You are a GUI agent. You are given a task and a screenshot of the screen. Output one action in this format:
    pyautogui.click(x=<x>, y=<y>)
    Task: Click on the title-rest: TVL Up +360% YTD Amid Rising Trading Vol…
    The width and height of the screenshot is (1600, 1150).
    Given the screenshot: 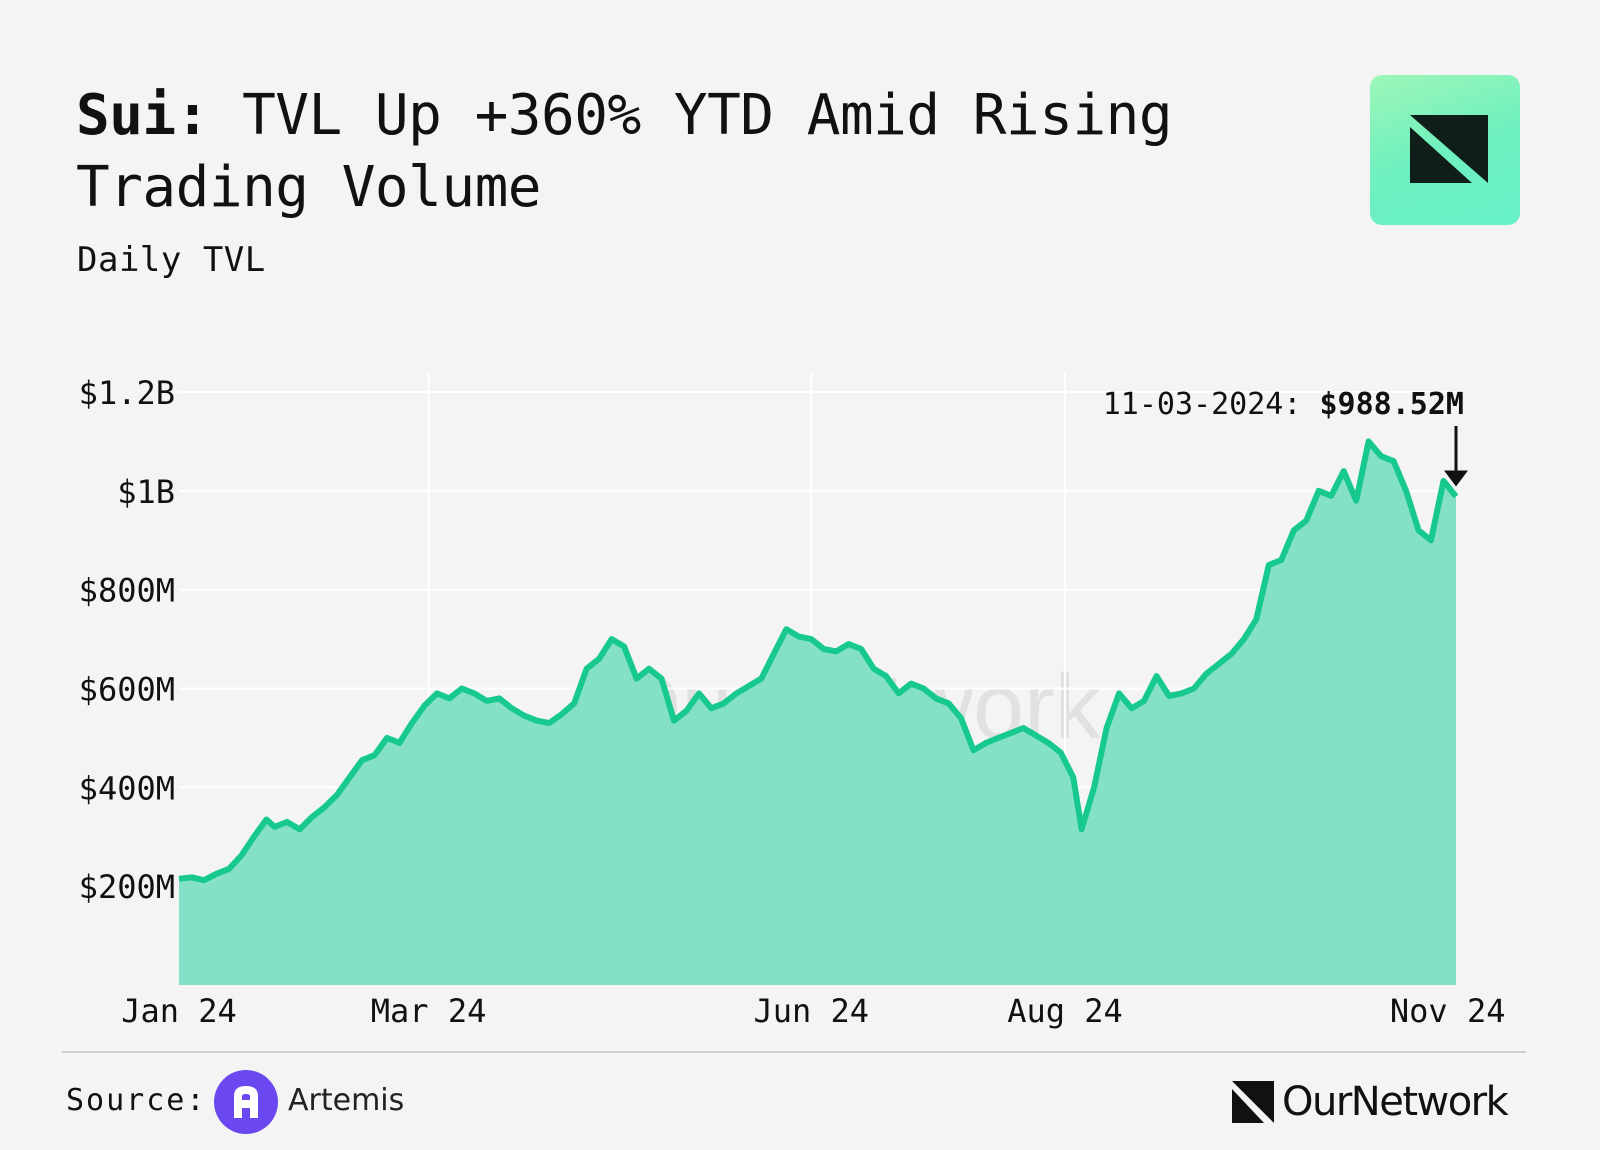 What is the action you would take?
    pyautogui.click(x=624, y=151)
    